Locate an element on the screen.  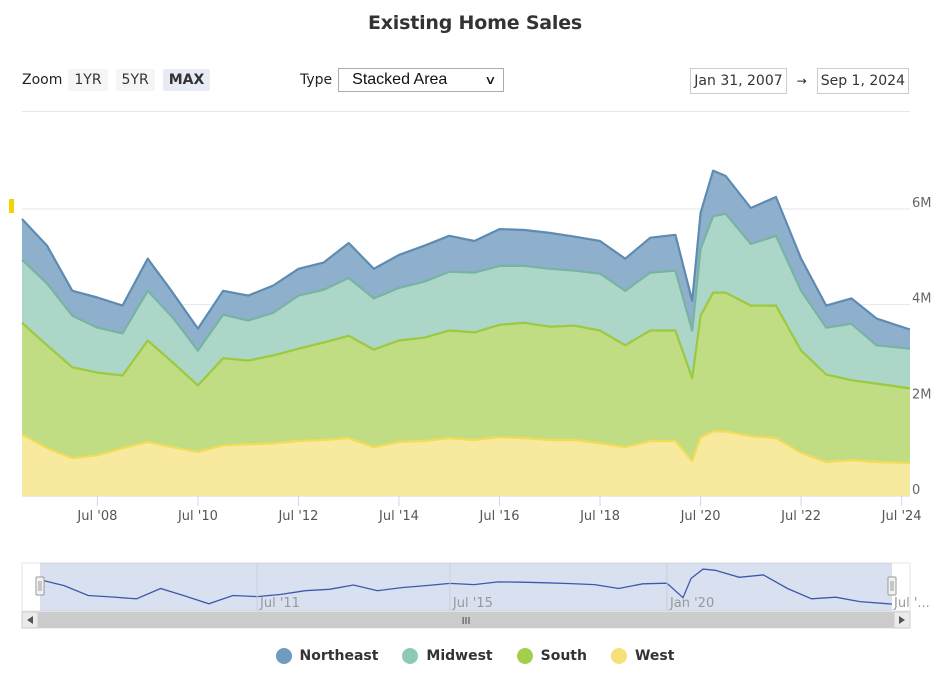
legend-dot-south is located at coordinates (524, 656).